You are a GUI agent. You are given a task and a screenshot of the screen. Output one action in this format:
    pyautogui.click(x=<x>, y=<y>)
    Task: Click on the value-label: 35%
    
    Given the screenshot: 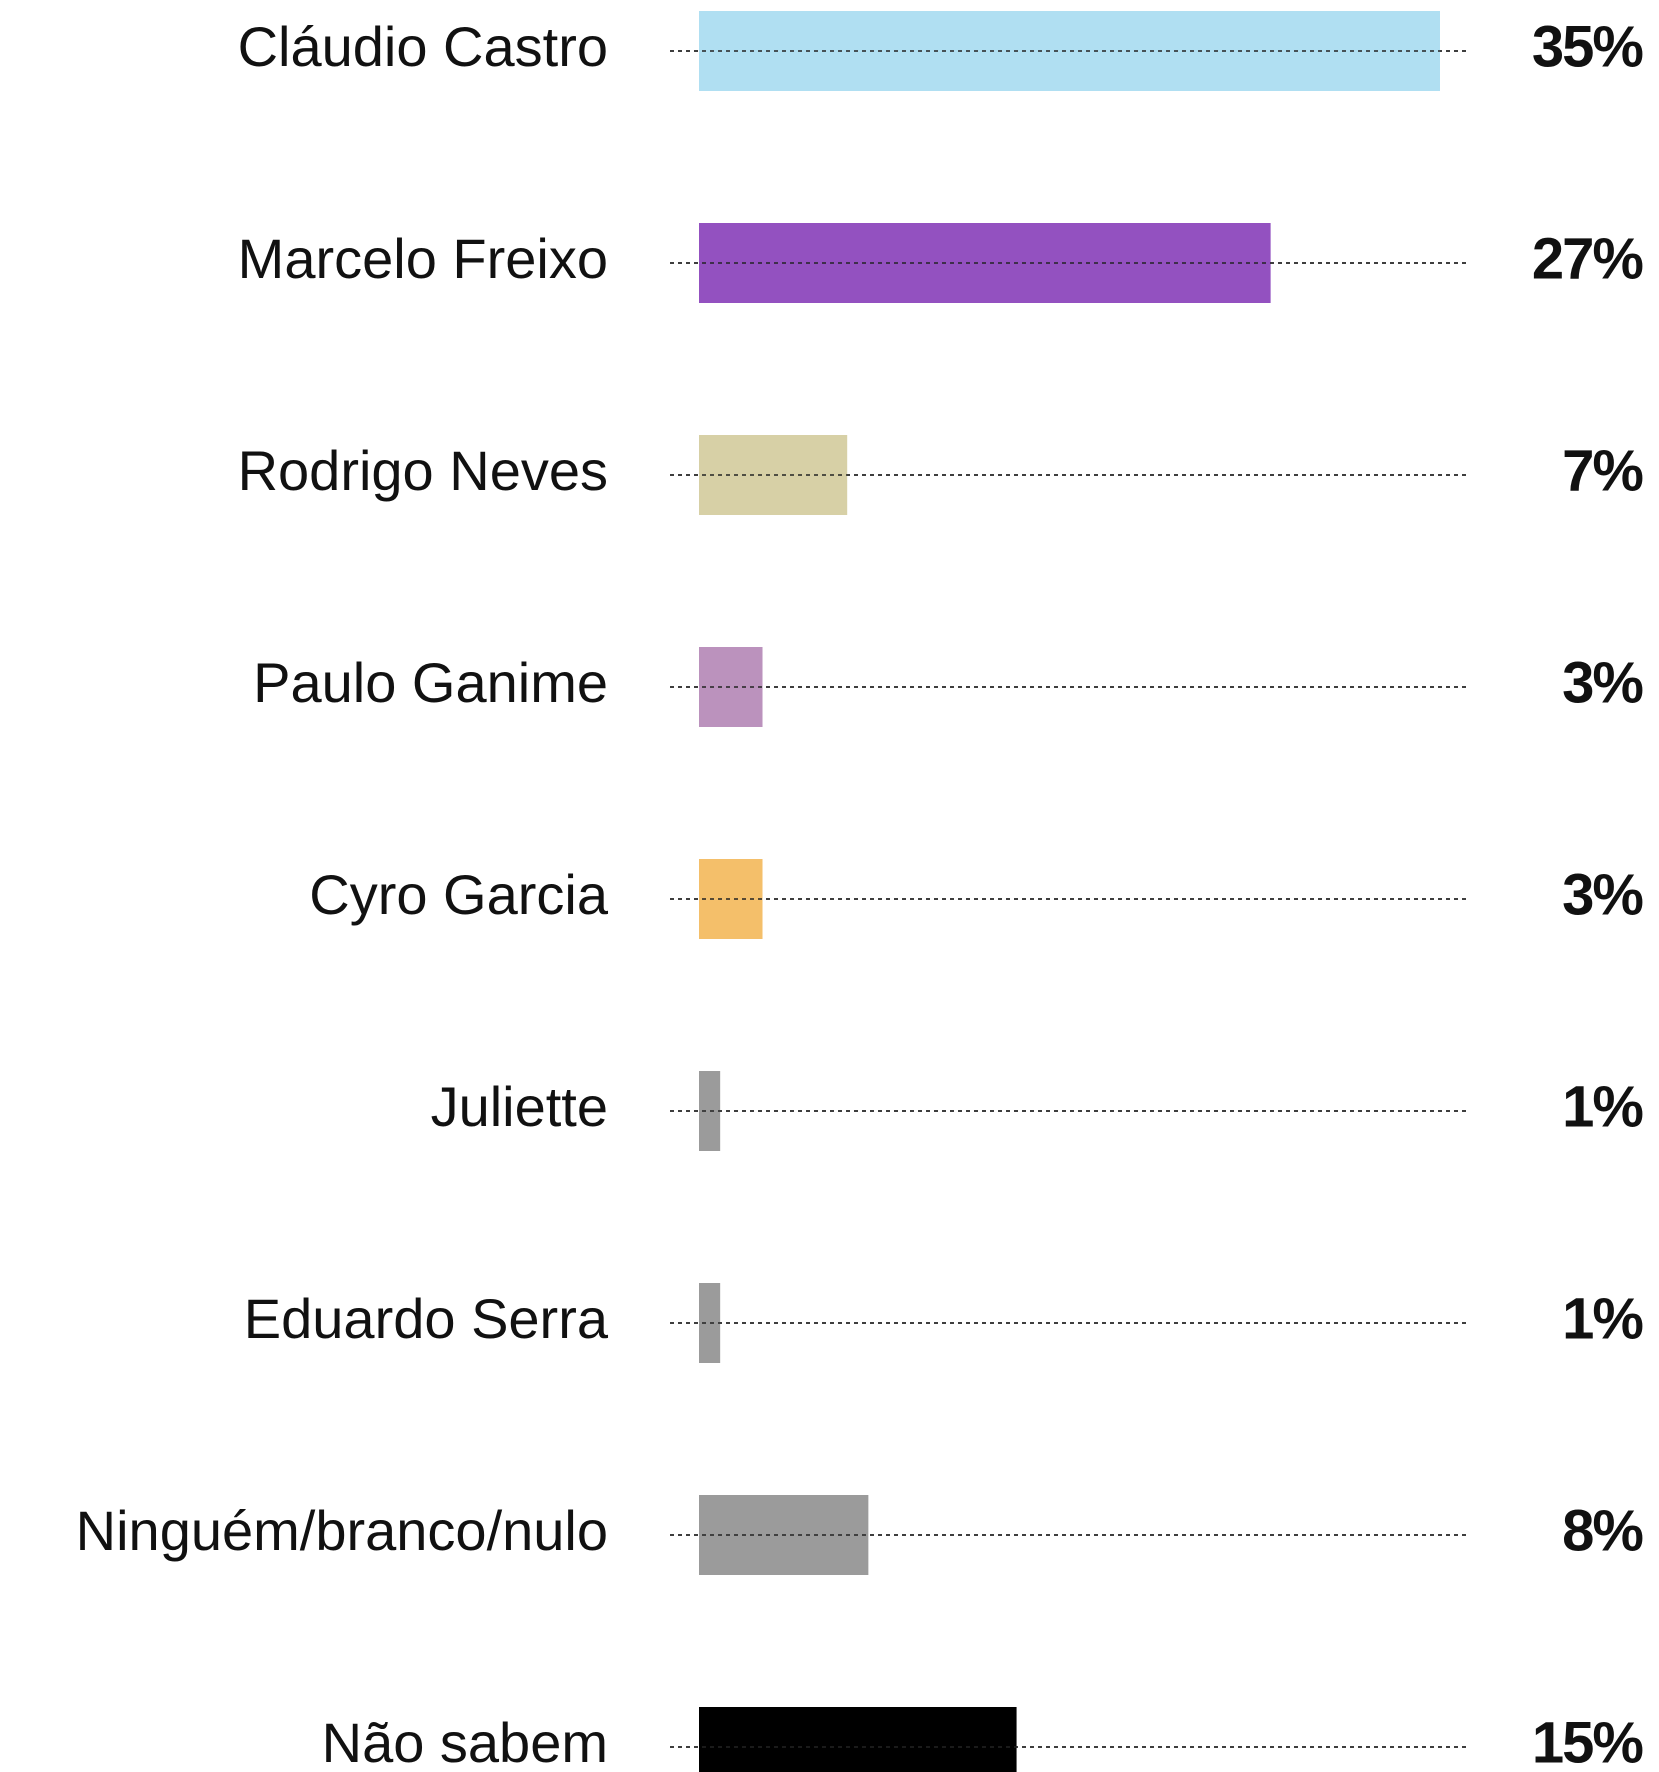 What is the action you would take?
    pyautogui.click(x=1588, y=46)
    